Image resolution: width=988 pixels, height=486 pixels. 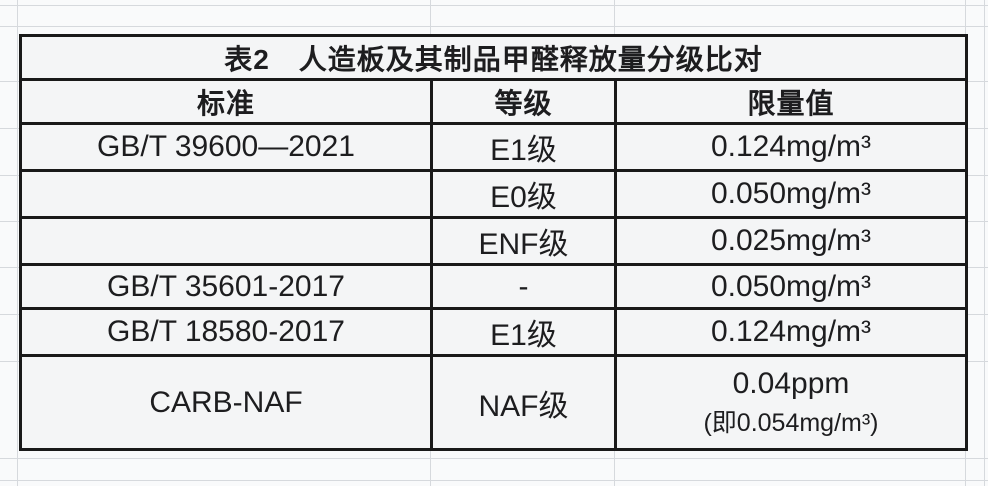 I want to click on cell-grade-e1-2: E1级, so click(x=523, y=332).